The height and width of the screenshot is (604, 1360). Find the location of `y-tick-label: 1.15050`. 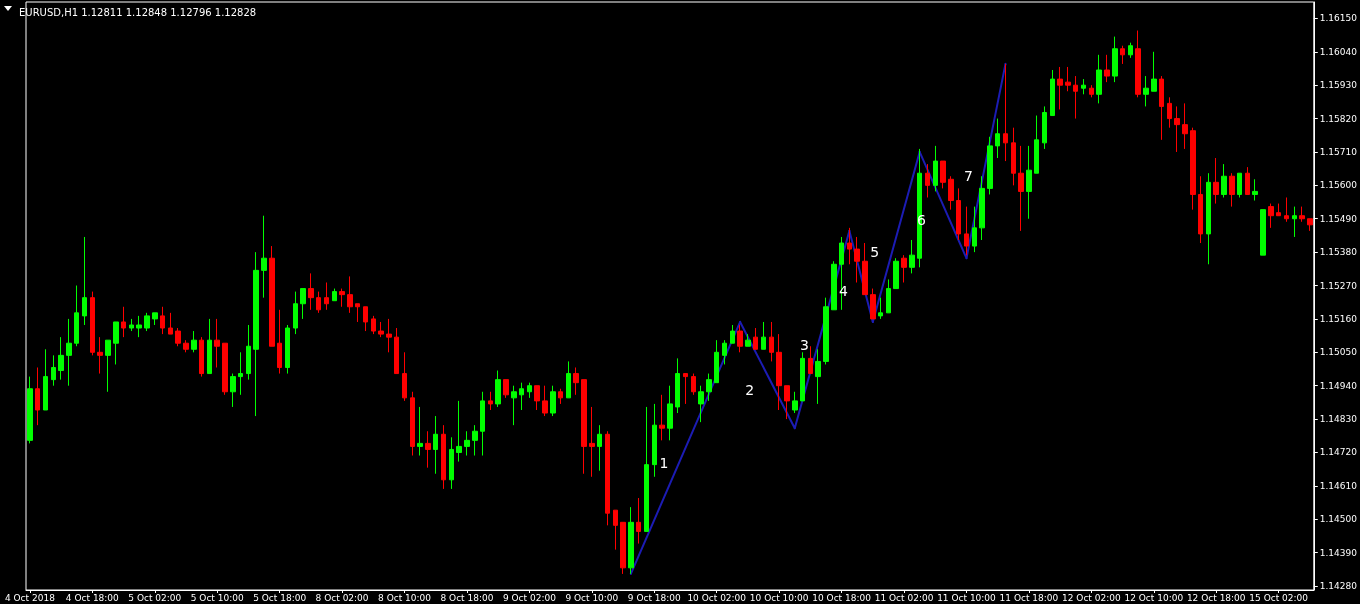

y-tick-label: 1.15050 is located at coordinates (1338, 352).